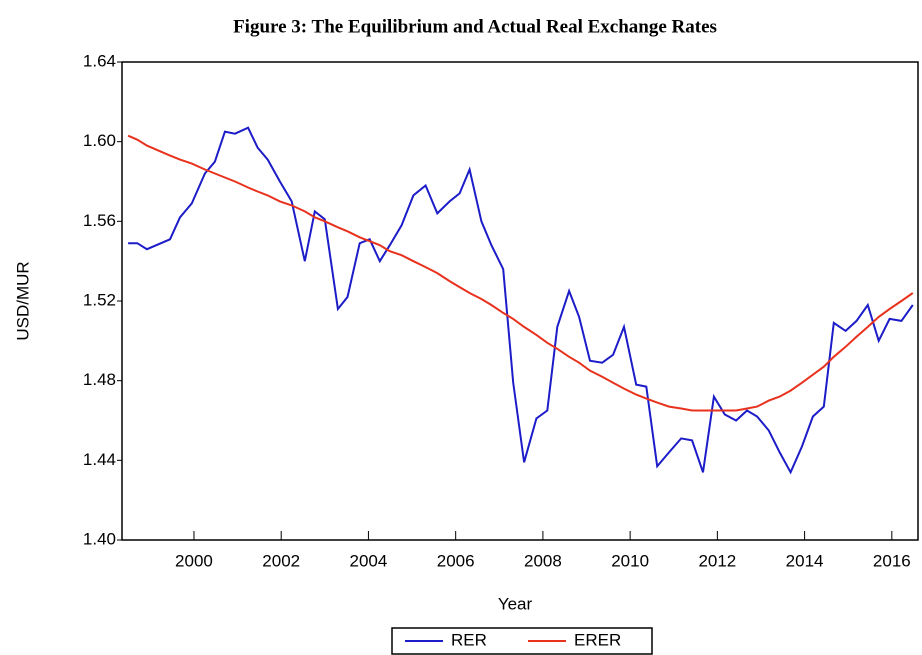 This screenshot has height=655, width=922. Describe the element at coordinates (99, 60) in the screenshot. I see `y-tick-label: 1.64` at that location.